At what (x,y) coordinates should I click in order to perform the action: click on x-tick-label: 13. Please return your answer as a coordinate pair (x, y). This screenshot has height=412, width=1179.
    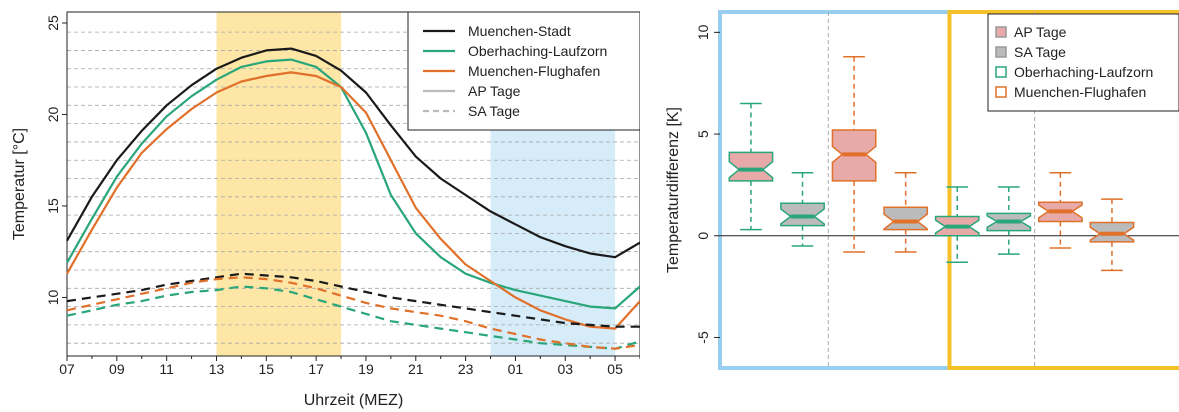
    Looking at the image, I should click on (217, 369).